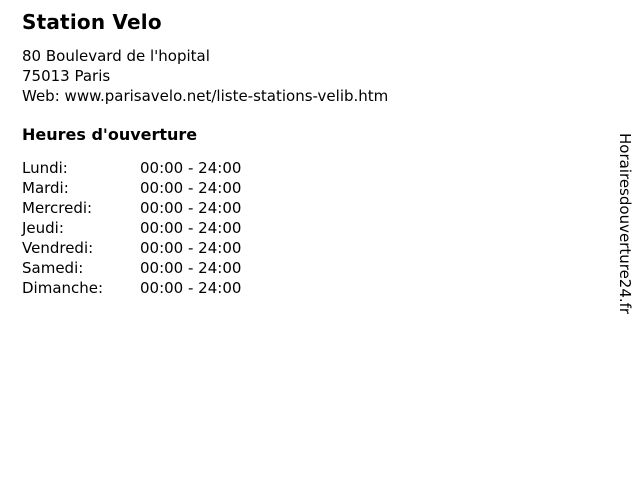 The image size is (640, 480). I want to click on hours-row: Dimanche: 00:00 - 24:00, so click(205, 288).